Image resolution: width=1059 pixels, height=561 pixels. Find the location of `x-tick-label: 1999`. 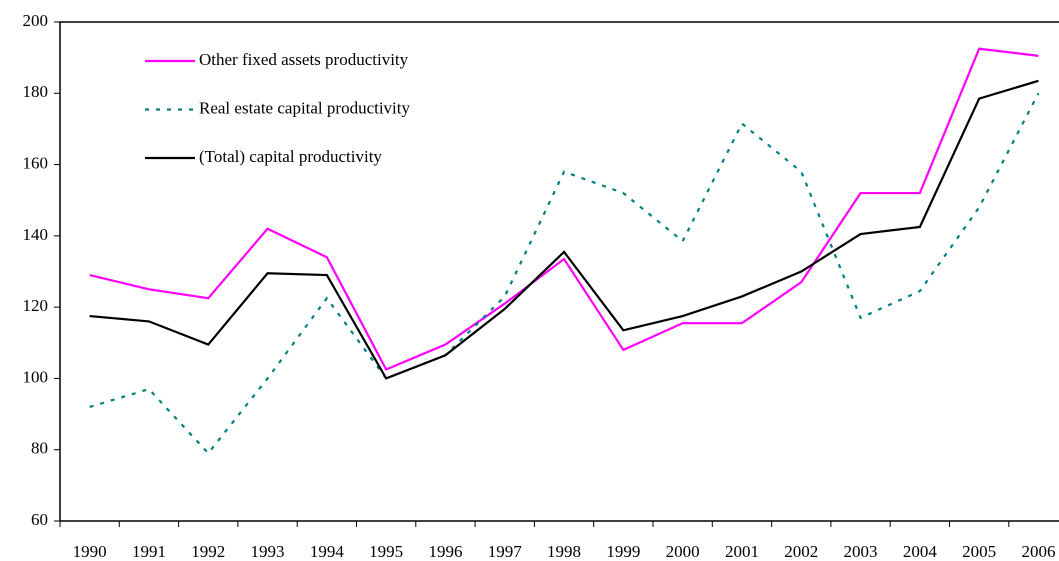

x-tick-label: 1999 is located at coordinates (623, 551).